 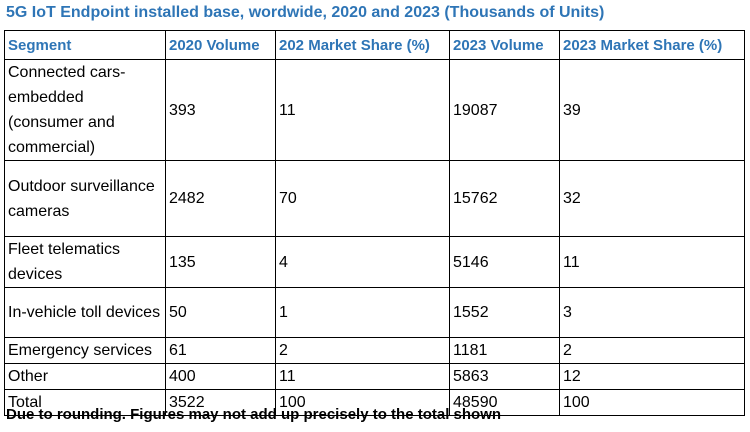 What do you see at coordinates (220, 402) in the screenshot?
I see `cell-2020-volume: 3522` at bounding box center [220, 402].